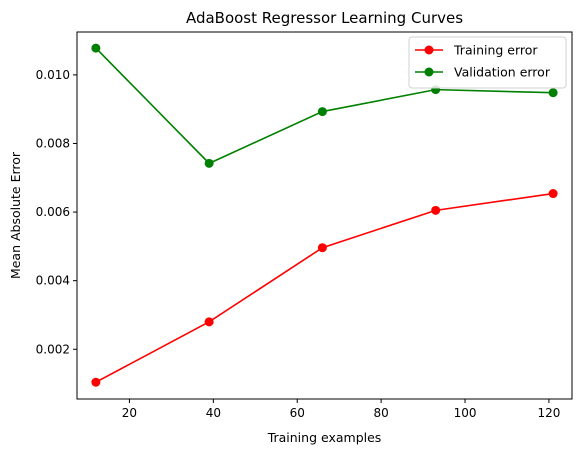 This screenshot has height=455, width=584. What do you see at coordinates (341, 409) in the screenshot?
I see `x-axis-ticks: 20 40 60 80 100 120` at bounding box center [341, 409].